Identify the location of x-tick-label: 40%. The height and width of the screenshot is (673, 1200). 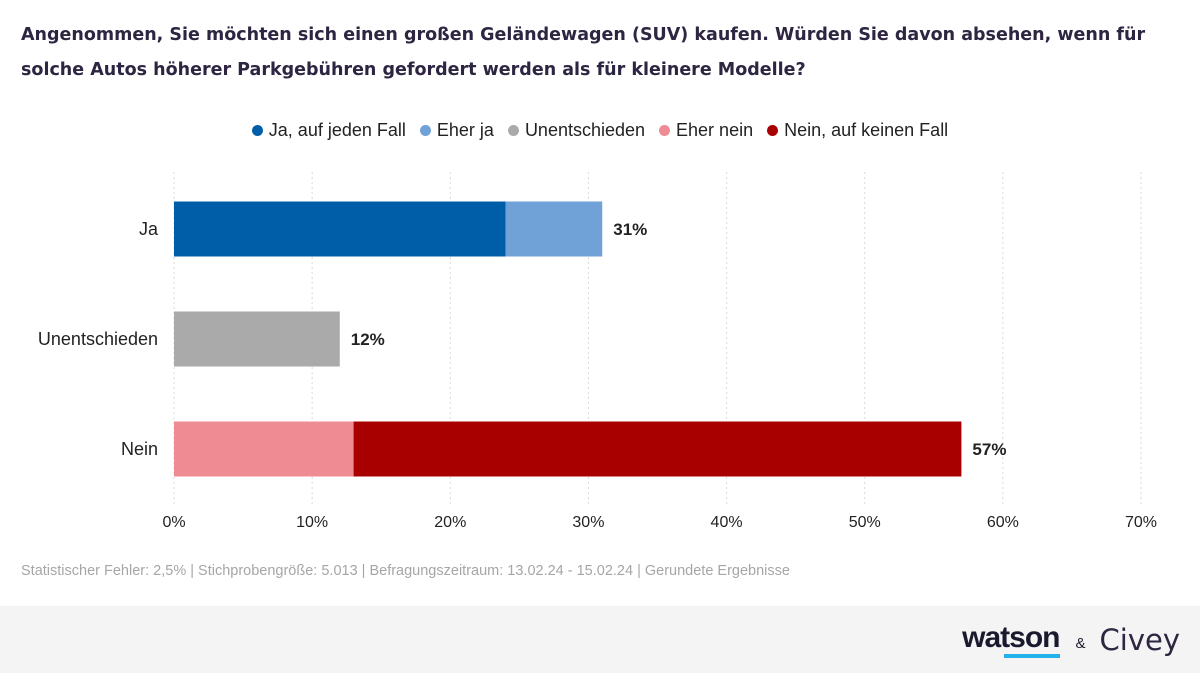
(727, 522).